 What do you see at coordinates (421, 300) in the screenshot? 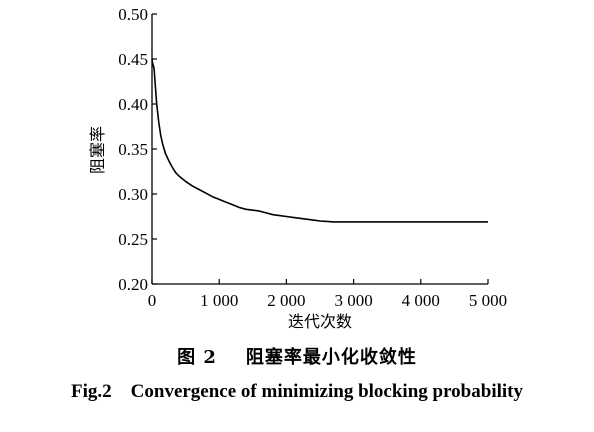
I see `x-tick-label: 4 000` at bounding box center [421, 300].